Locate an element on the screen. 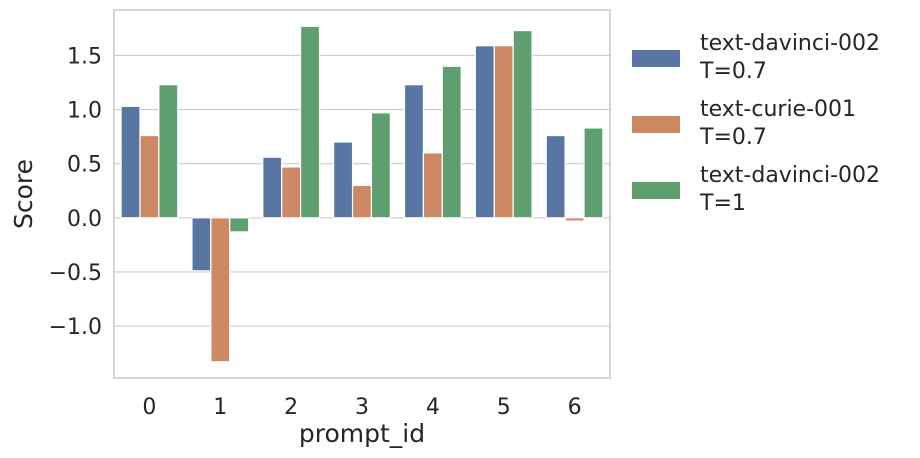 The image size is (920, 458). y-tick-label: 1.0 is located at coordinates (84, 111).